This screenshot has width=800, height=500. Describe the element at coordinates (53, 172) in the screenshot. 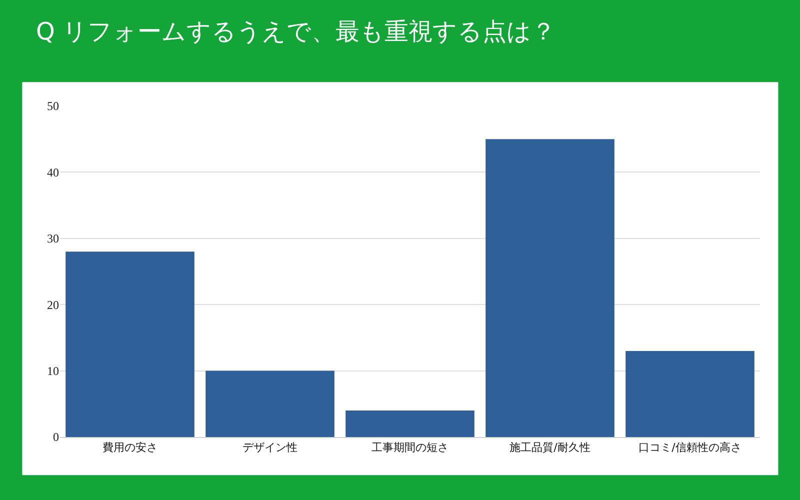

I see `y-tick-label: 40` at that location.